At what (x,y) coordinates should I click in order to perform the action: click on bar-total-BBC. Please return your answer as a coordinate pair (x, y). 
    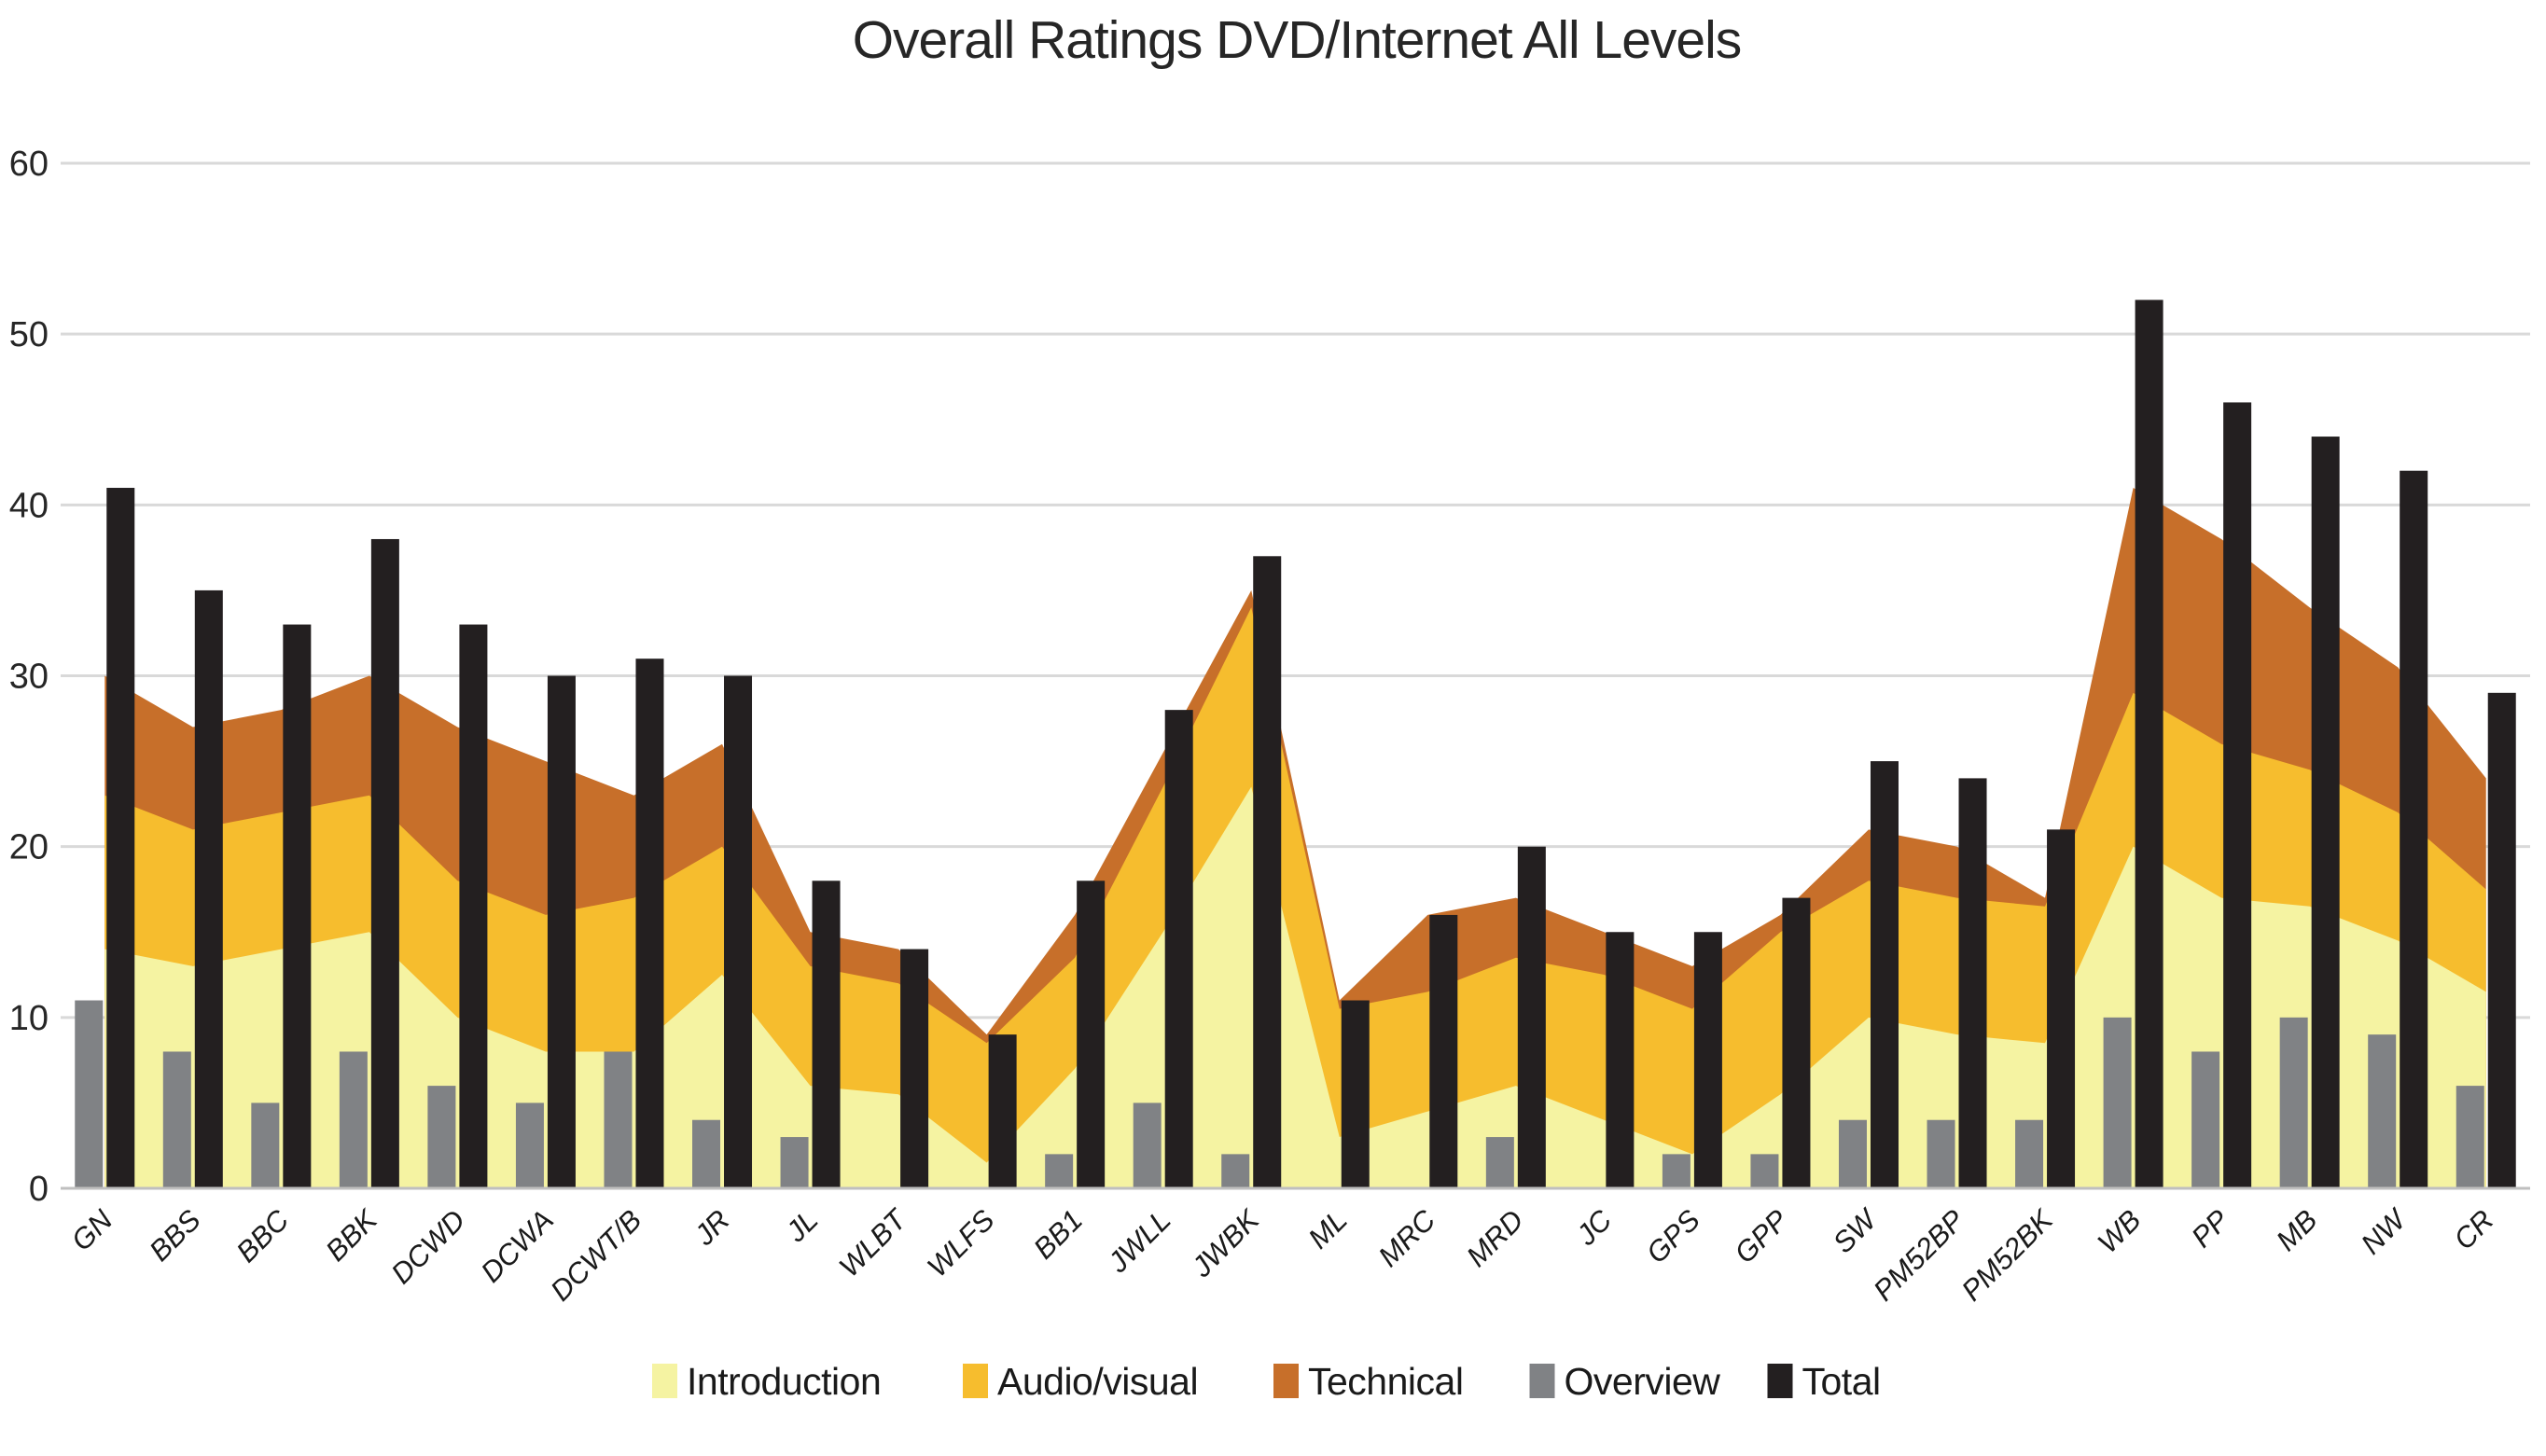
    Looking at the image, I should click on (297, 906).